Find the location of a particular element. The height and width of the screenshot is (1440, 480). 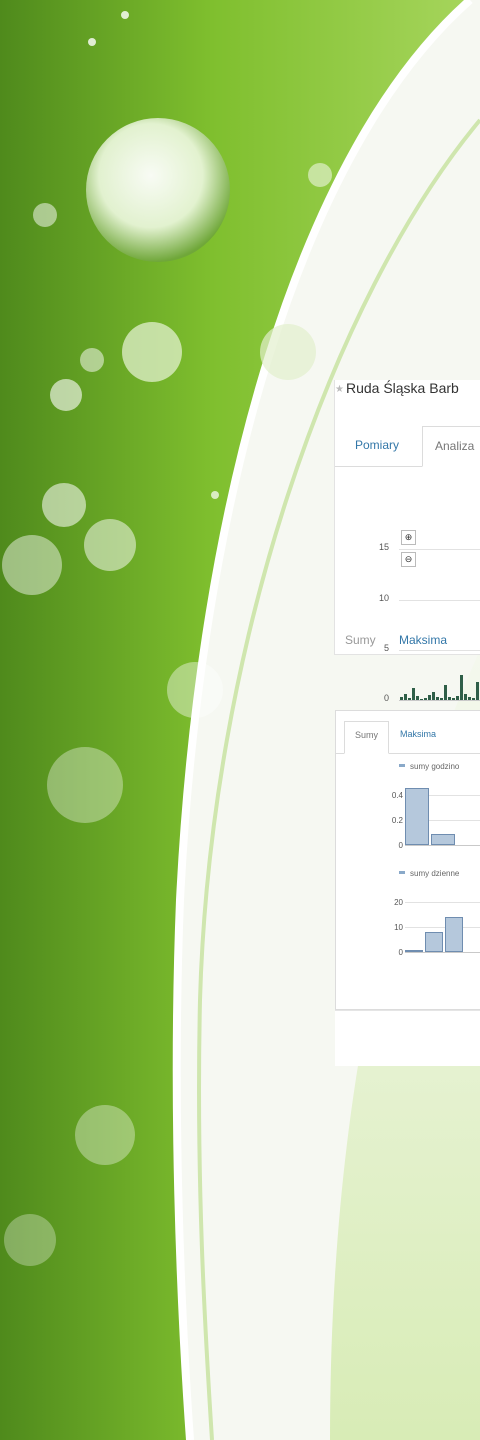

y-tick-label: 0.2 is located at coordinates (397, 820).